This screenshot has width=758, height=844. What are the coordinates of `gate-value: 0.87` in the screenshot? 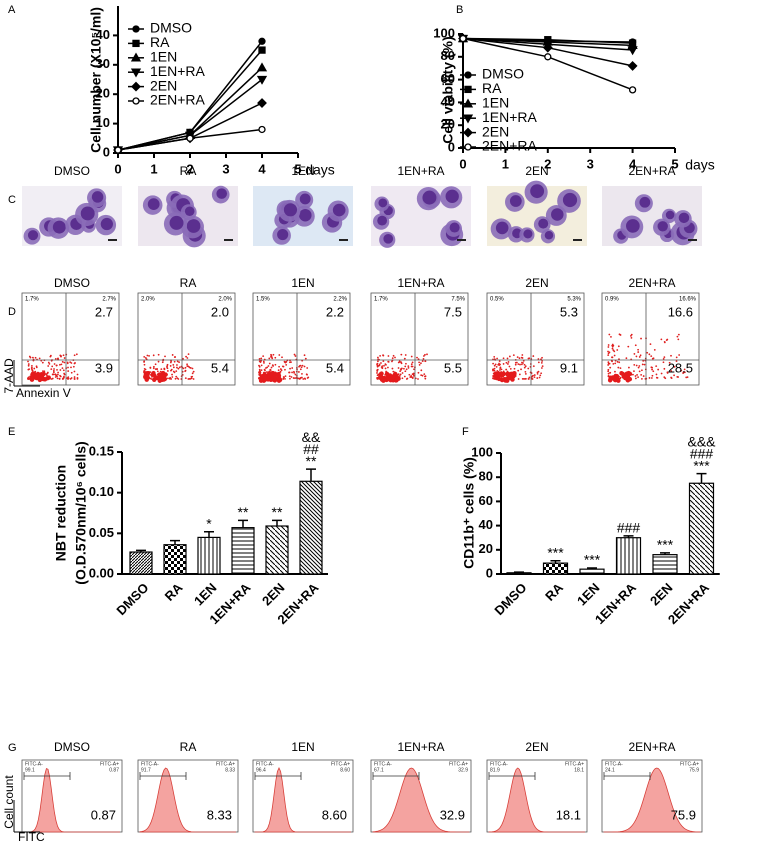 It's located at (103, 814).